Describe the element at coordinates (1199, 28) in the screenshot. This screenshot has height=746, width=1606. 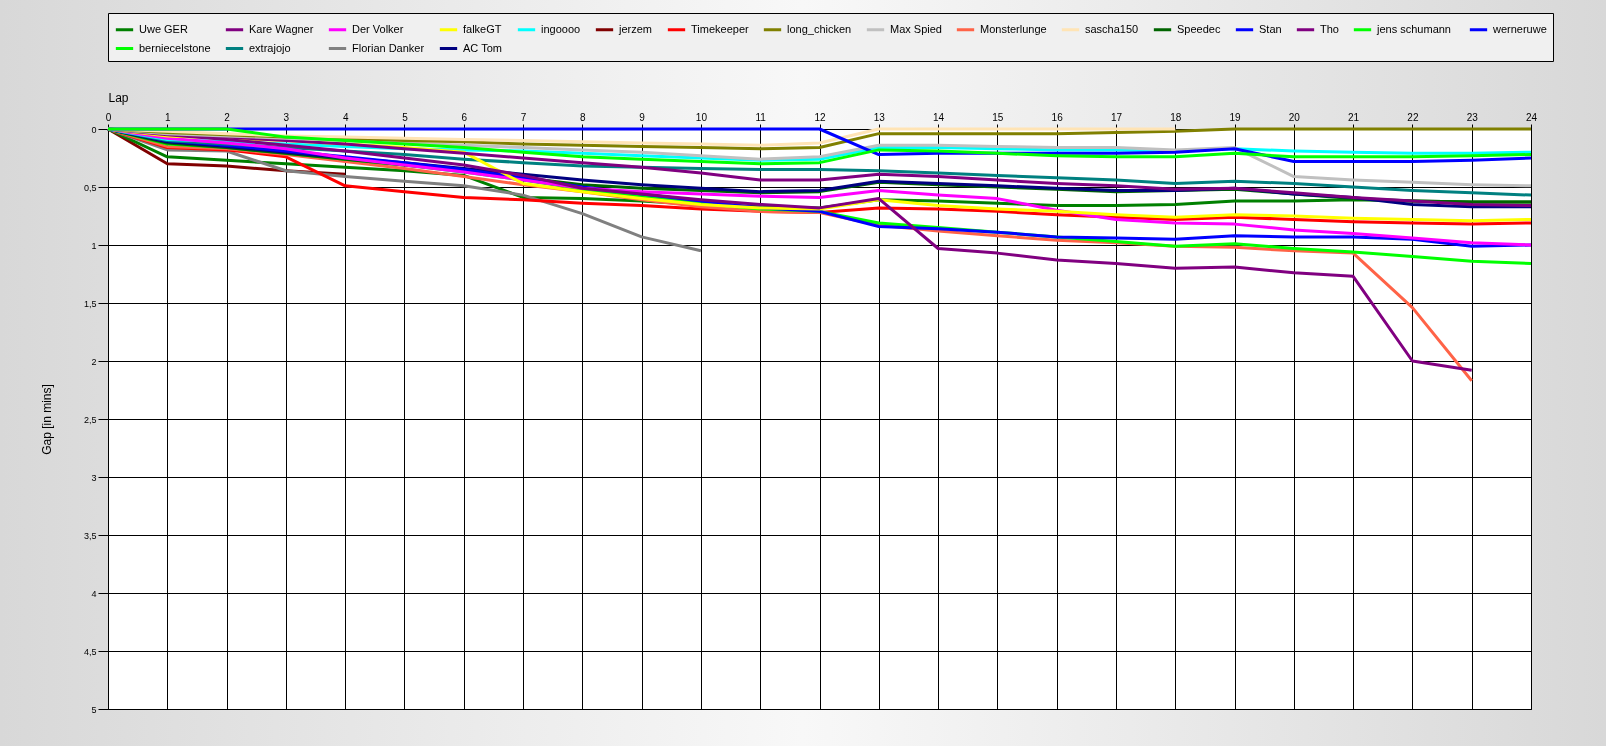
I see `legend-label: Speedec` at that location.